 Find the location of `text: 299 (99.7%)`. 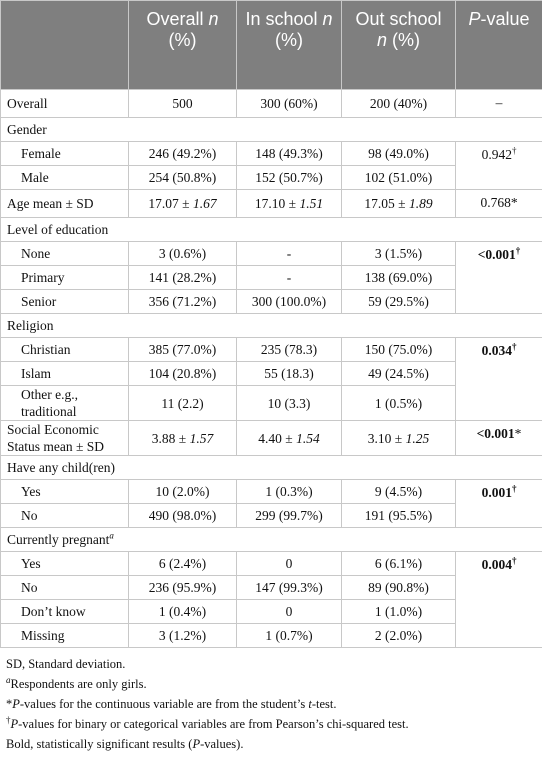

text: 299 (99.7%) is located at coordinates (289, 515).